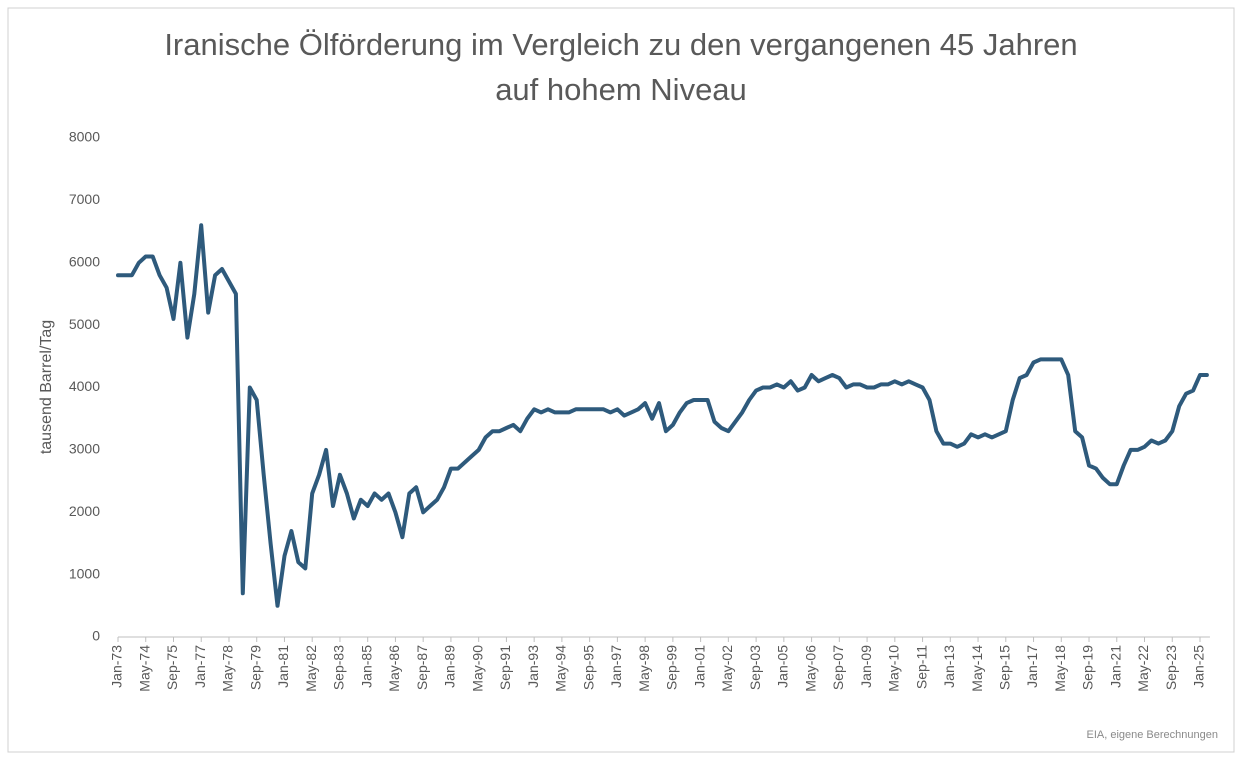 The image size is (1242, 765). Describe the element at coordinates (672, 667) in the screenshot. I see `x-tick-label: Sep-99` at that location.